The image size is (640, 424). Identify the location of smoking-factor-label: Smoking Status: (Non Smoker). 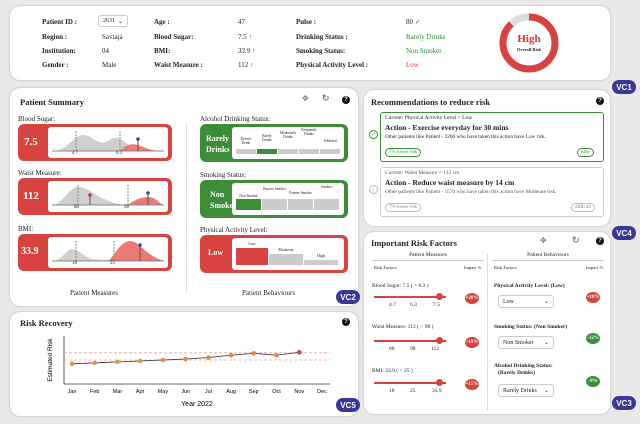
(531, 327).